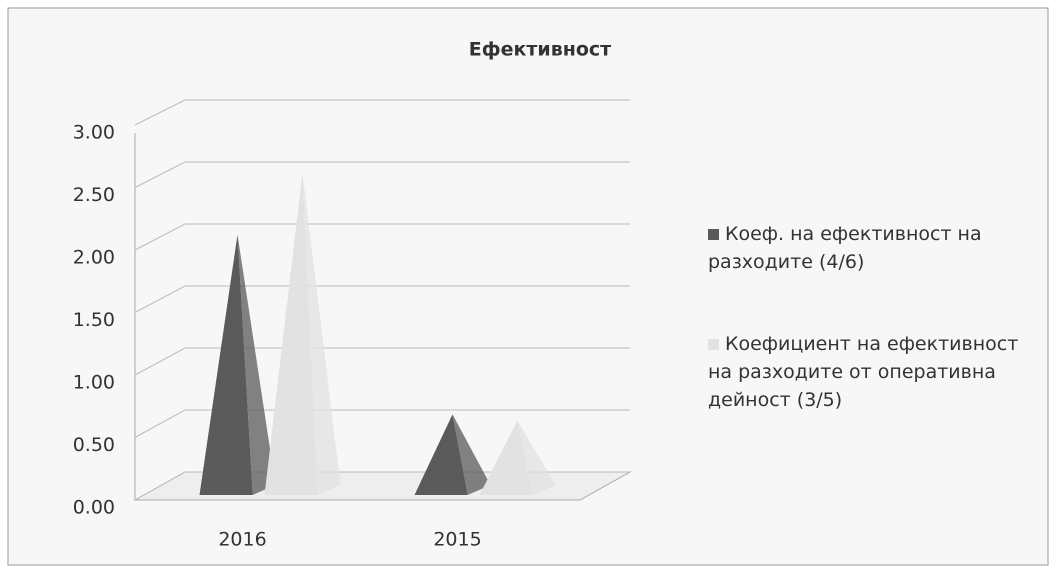 The width and height of the screenshot is (1056, 573). What do you see at coordinates (94, 320) in the screenshot?
I see `y-tick-label: 1.50` at bounding box center [94, 320].